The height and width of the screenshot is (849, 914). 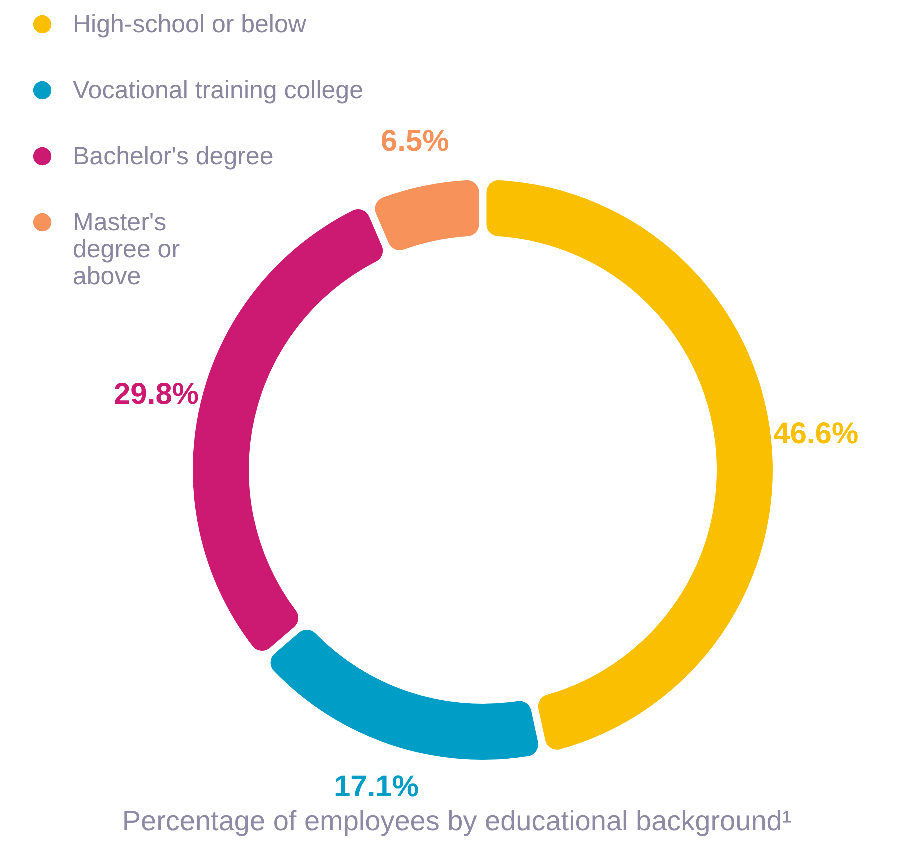 What do you see at coordinates (816, 433) in the screenshot?
I see `data-label: 46.6%` at bounding box center [816, 433].